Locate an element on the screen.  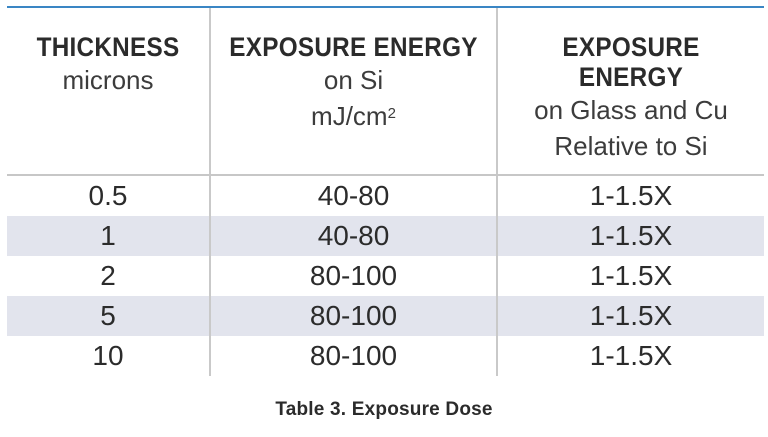
table-row: 10 80-100 1-1.5X is located at coordinates (385, 356).